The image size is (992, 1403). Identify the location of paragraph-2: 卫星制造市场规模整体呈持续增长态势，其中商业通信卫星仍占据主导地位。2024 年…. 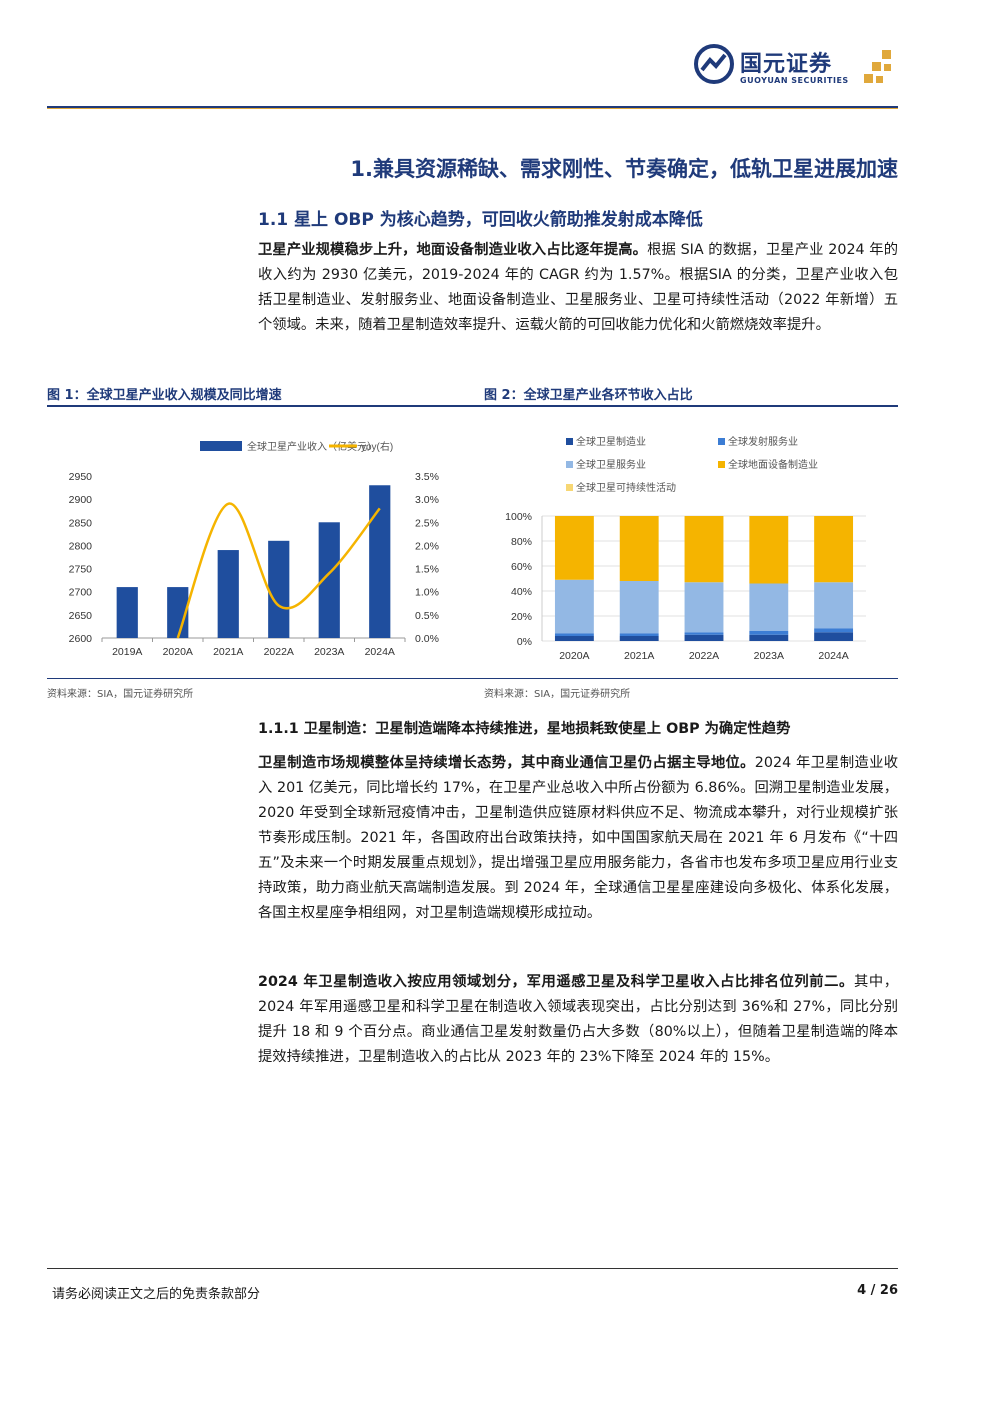
(578, 838).